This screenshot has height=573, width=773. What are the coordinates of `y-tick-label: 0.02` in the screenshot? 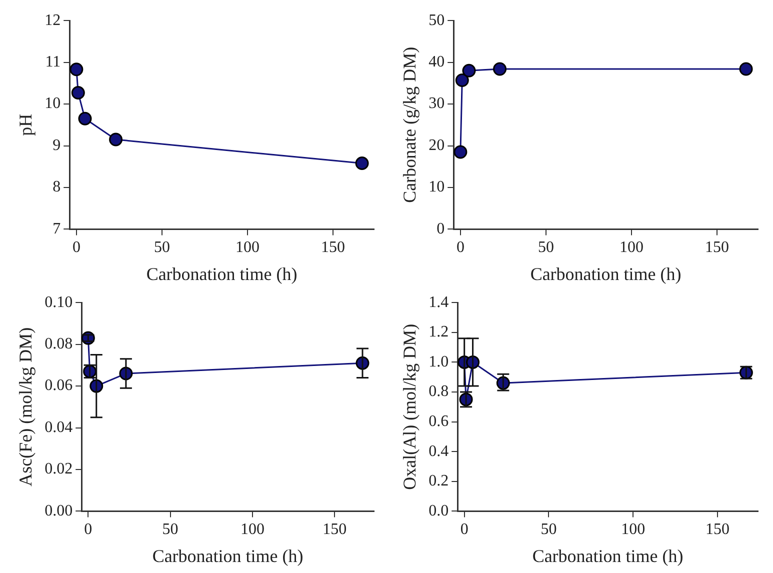 It's located at (58, 469).